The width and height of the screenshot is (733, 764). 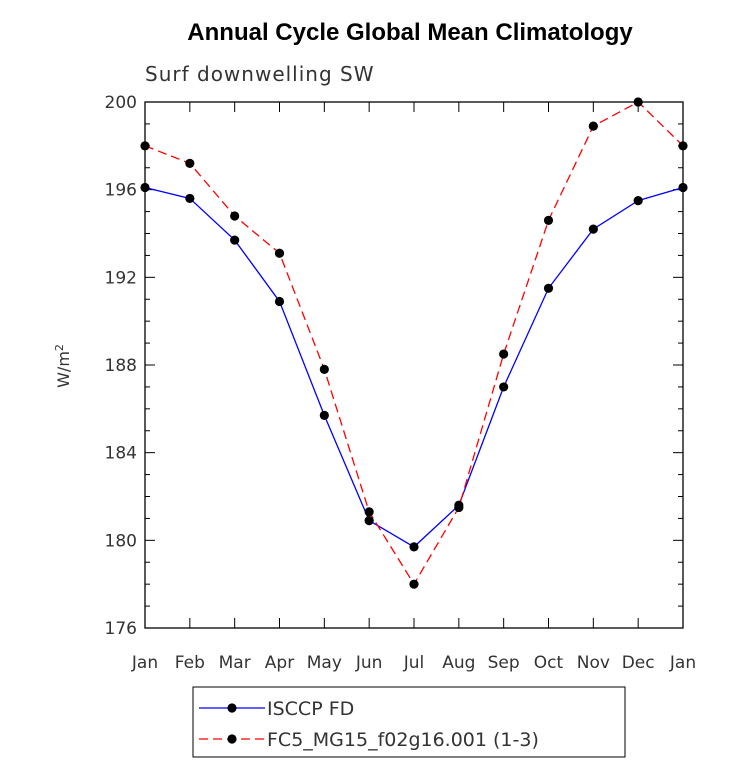 I want to click on y-tick-label: 196, so click(x=121, y=191).